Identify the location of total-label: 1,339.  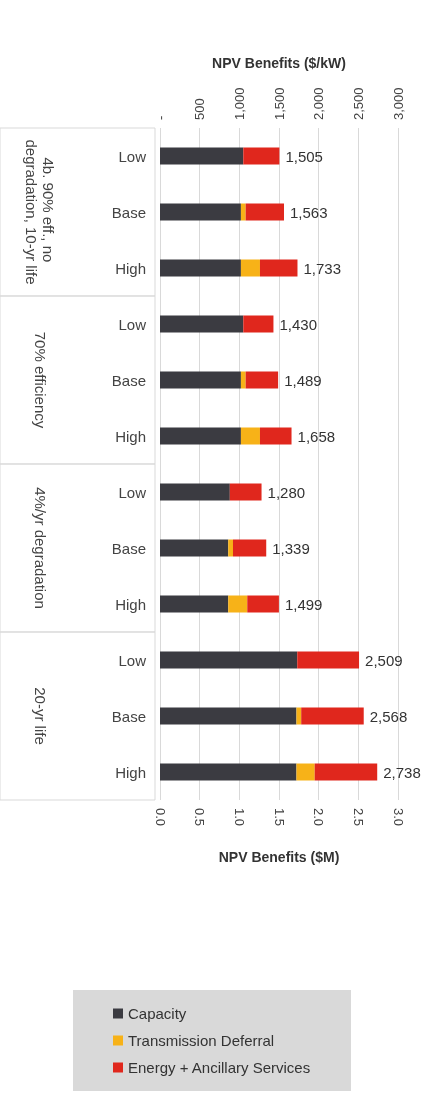
(291, 548).